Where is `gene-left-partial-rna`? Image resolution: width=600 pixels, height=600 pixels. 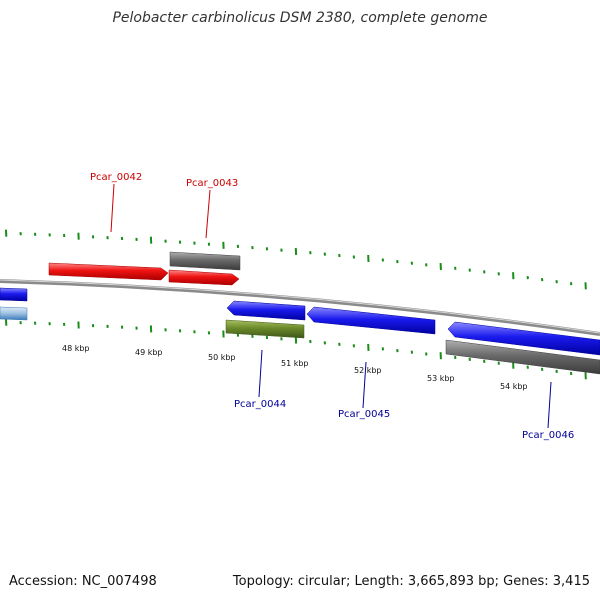 gene-left-partial-rna is located at coordinates (14, 313).